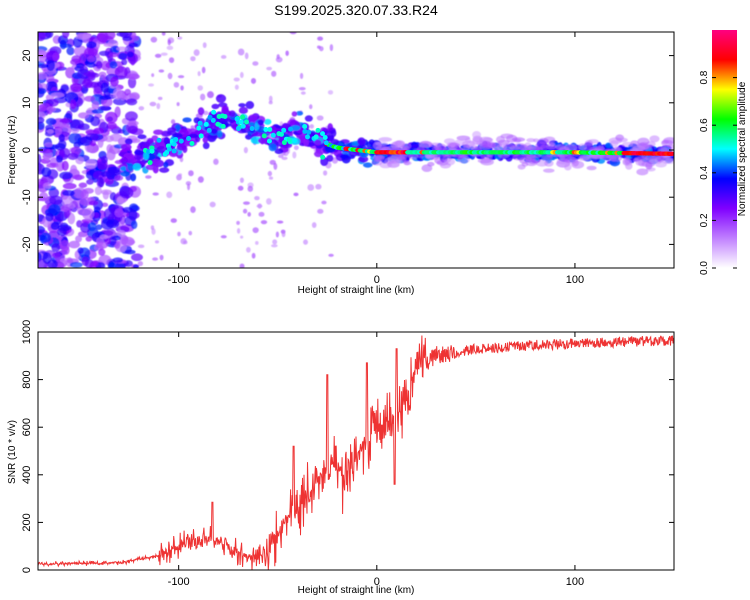 Image resolution: width=750 pixels, height=600 pixels. I want to click on colorbar-tick-label: 0.6, so click(704, 125).